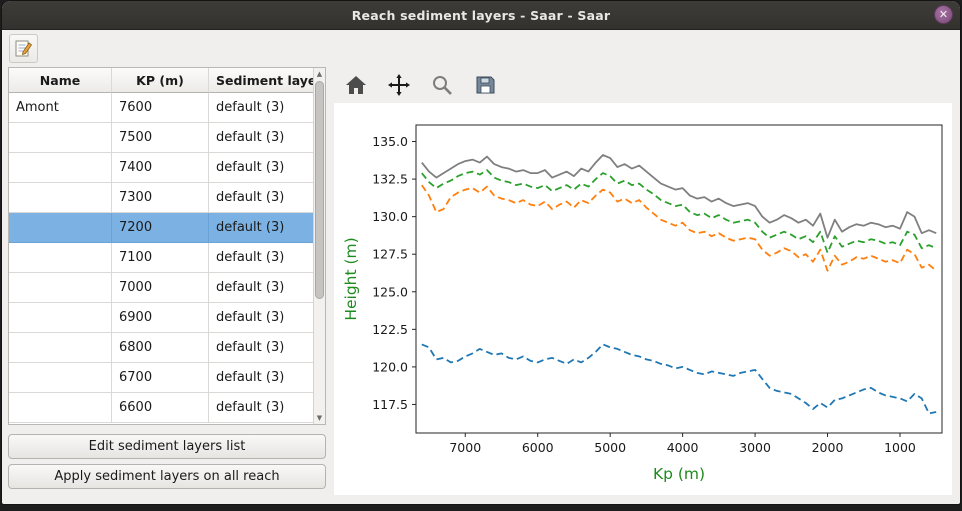 The width and height of the screenshot is (962, 511). I want to click on table-cell: 7400, so click(160, 168).